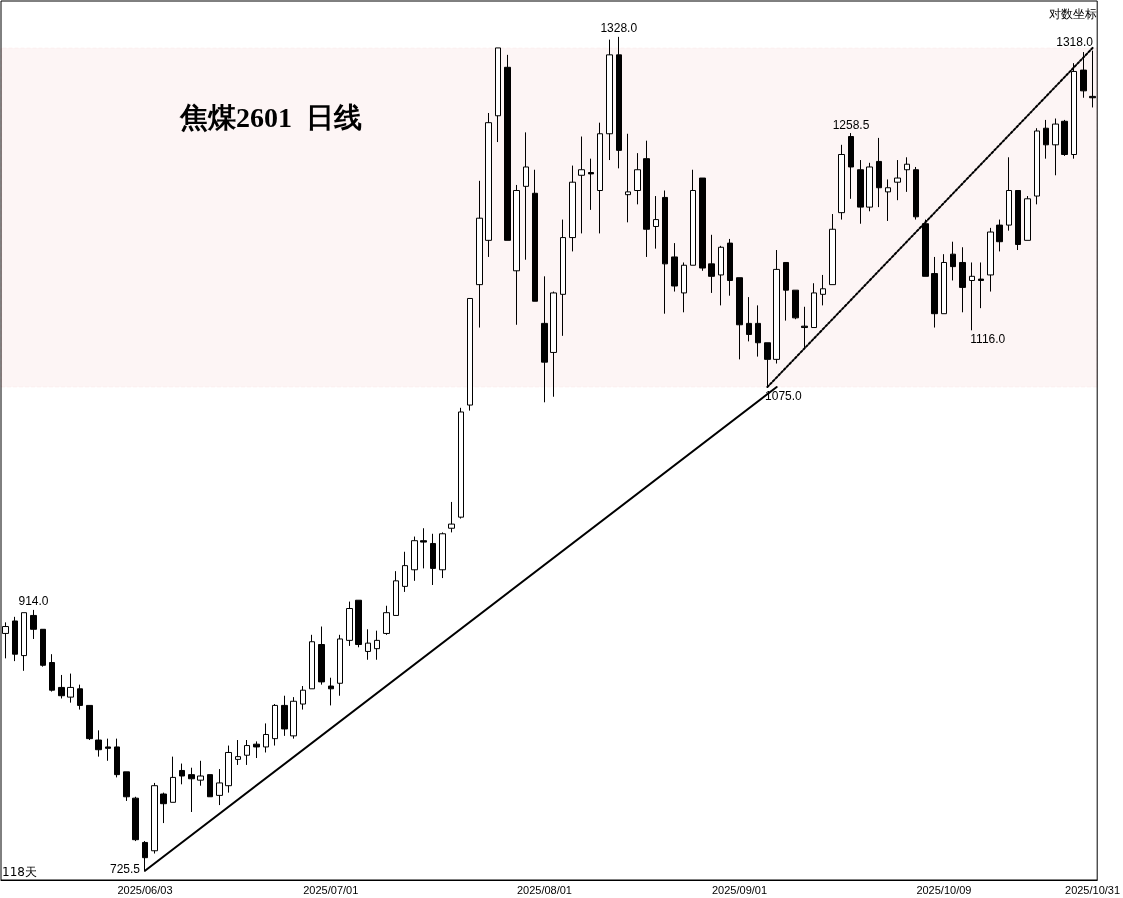 The image size is (1123, 898). I want to click on text: 1116.0, so click(988, 338).